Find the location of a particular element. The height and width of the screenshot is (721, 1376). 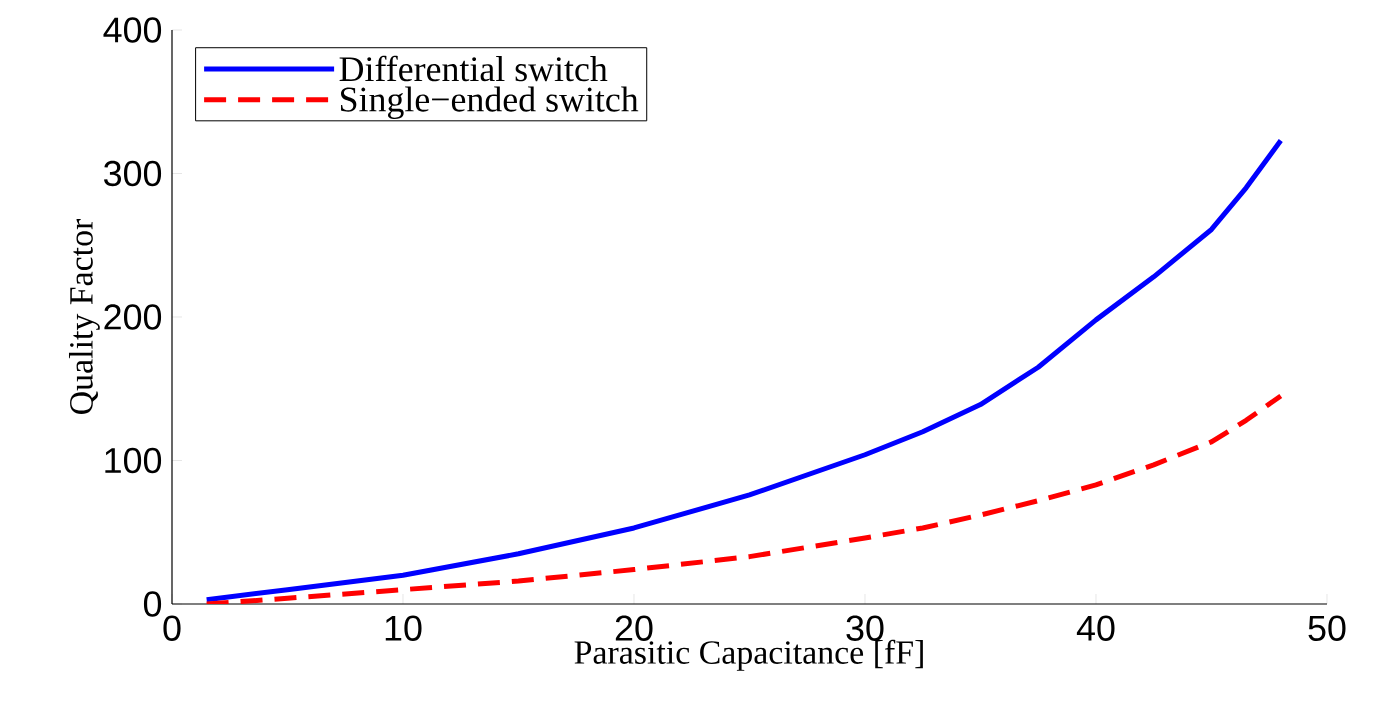

y-tick-label: 200 is located at coordinates (133, 317).